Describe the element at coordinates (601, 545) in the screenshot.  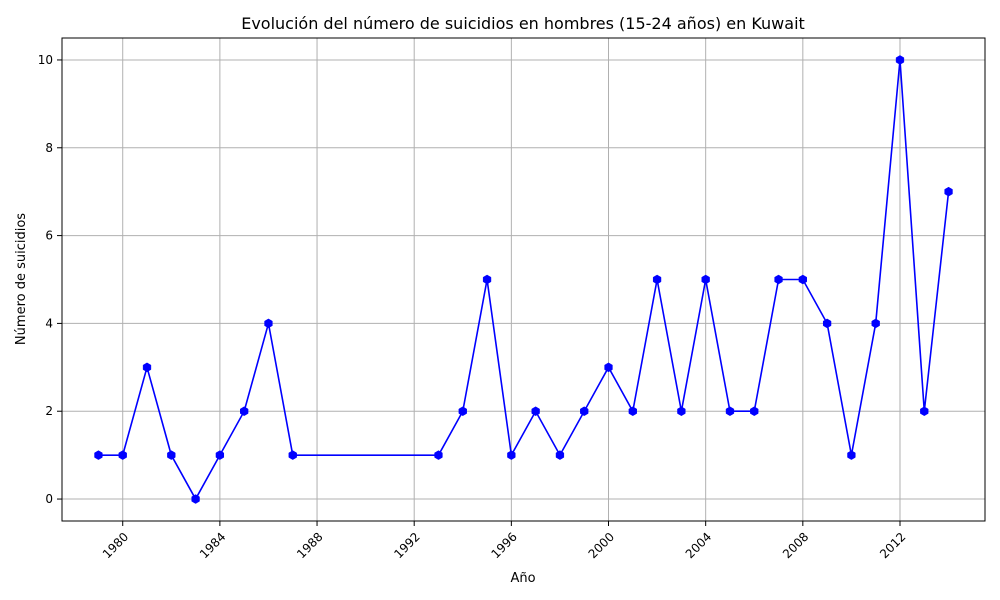
I see `x-tick-label: 2000` at that location.